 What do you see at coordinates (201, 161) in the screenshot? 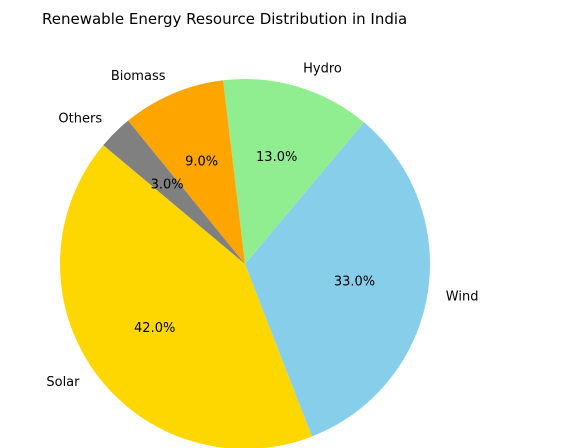
I see `pie-percent-label-biomass: 9.0%` at bounding box center [201, 161].